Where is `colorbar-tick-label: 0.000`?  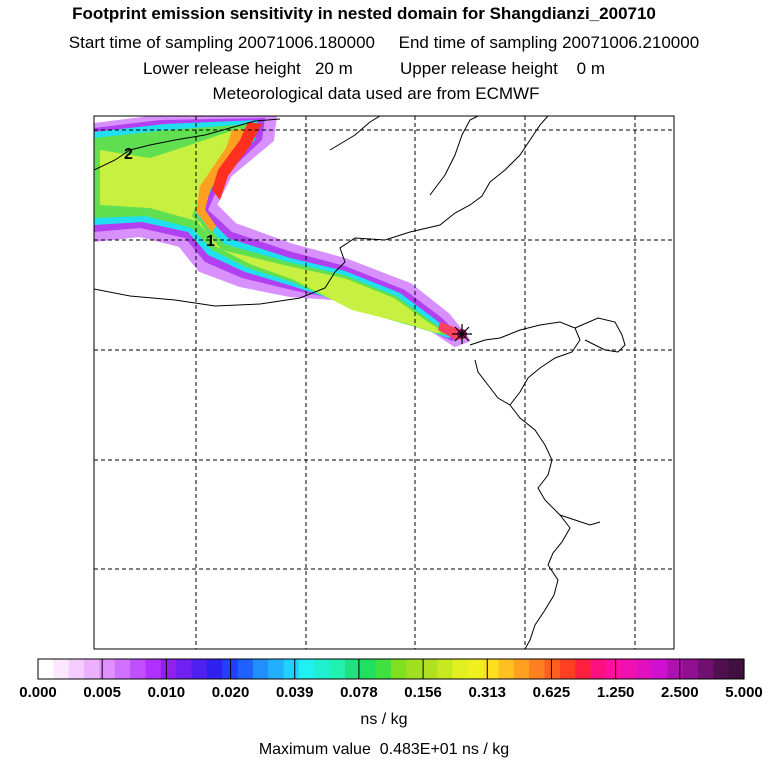 colorbar-tick-label: 0.000 is located at coordinates (38, 692).